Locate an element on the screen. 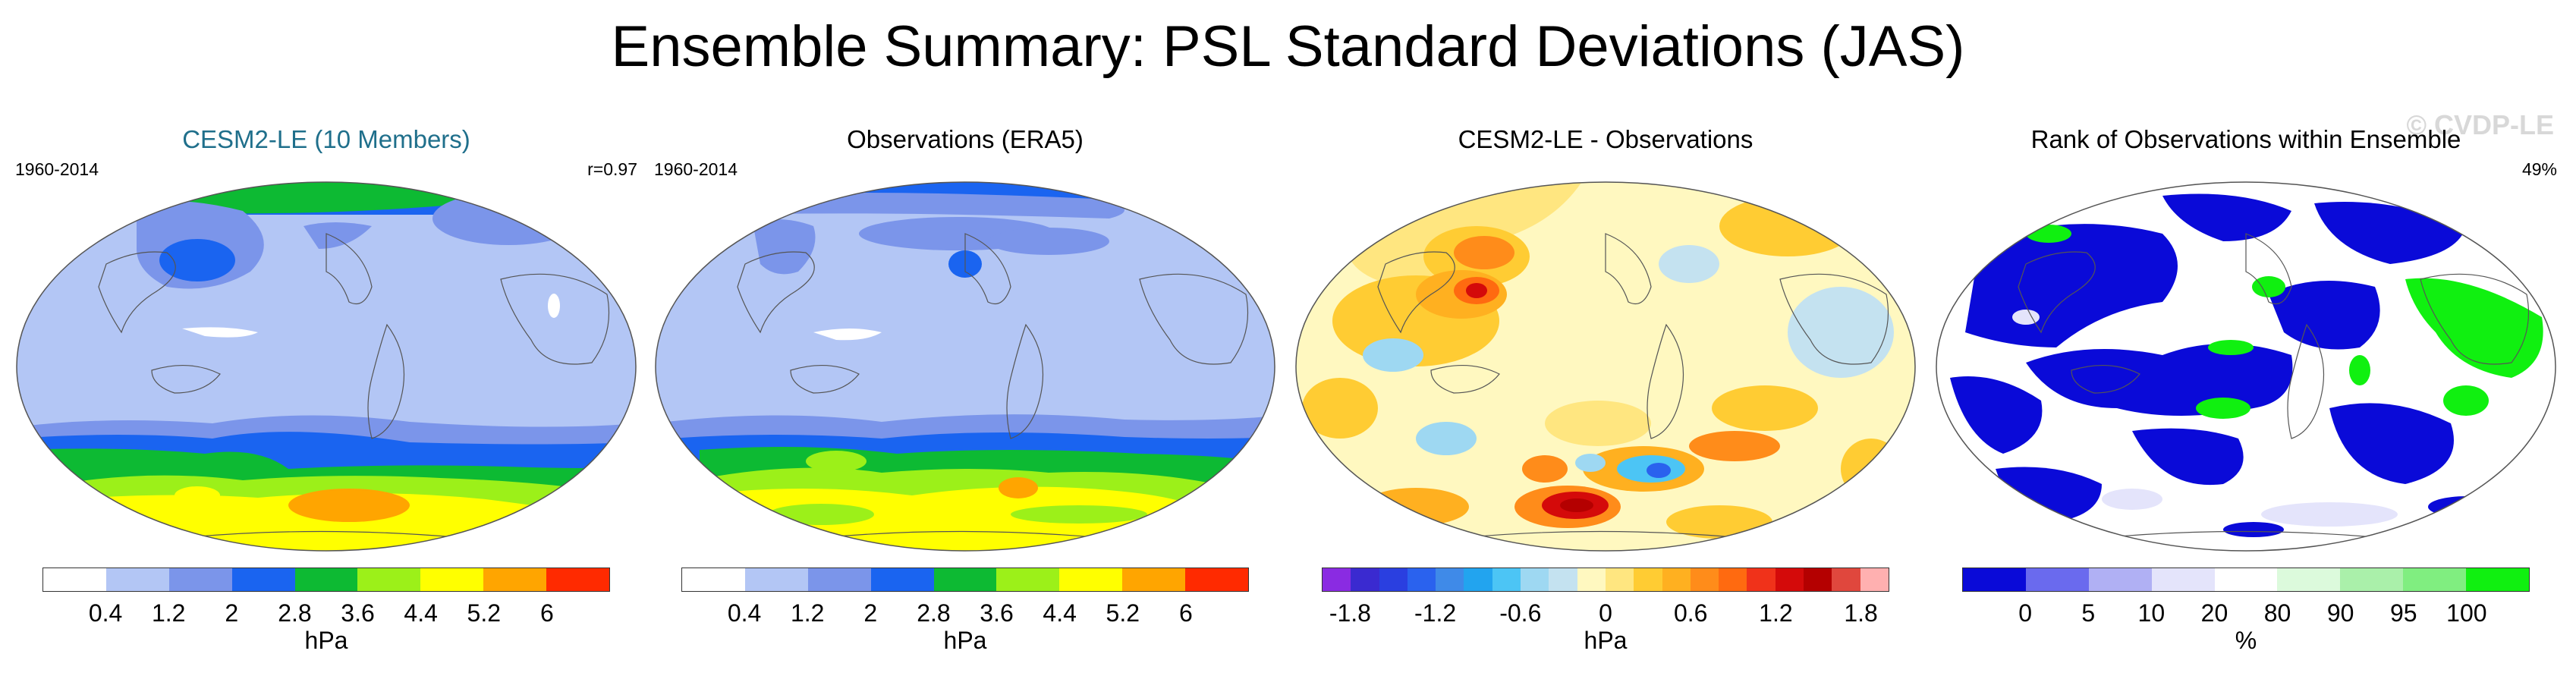 This screenshot has width=2576, height=676. colorbar-tick-label: 0.6 is located at coordinates (1690, 613).